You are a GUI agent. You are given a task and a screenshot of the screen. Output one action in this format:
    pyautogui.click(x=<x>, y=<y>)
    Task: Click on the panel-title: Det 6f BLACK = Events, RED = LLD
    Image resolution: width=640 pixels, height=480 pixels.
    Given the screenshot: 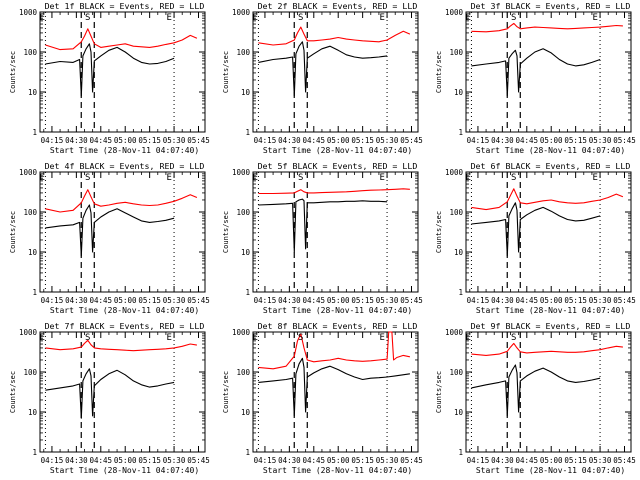 What is the action you would take?
    pyautogui.click(x=551, y=166)
    